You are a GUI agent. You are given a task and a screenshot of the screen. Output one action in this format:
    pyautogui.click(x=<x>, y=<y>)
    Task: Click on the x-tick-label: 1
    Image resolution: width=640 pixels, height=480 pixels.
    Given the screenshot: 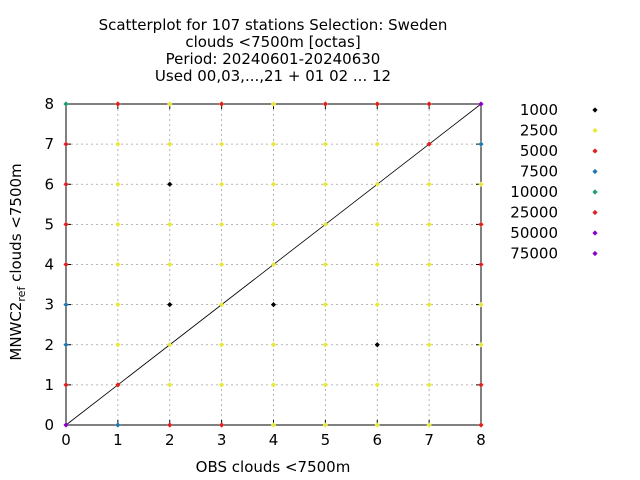 What is the action you would take?
    pyautogui.click(x=118, y=440)
    